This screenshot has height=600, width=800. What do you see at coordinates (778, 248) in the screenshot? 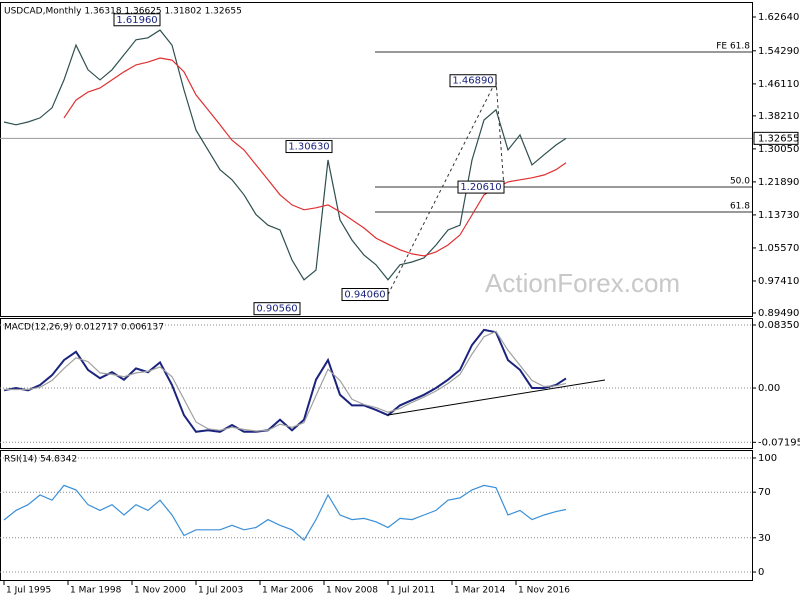
I see `y-tick-label: 1.05570` at bounding box center [778, 248].